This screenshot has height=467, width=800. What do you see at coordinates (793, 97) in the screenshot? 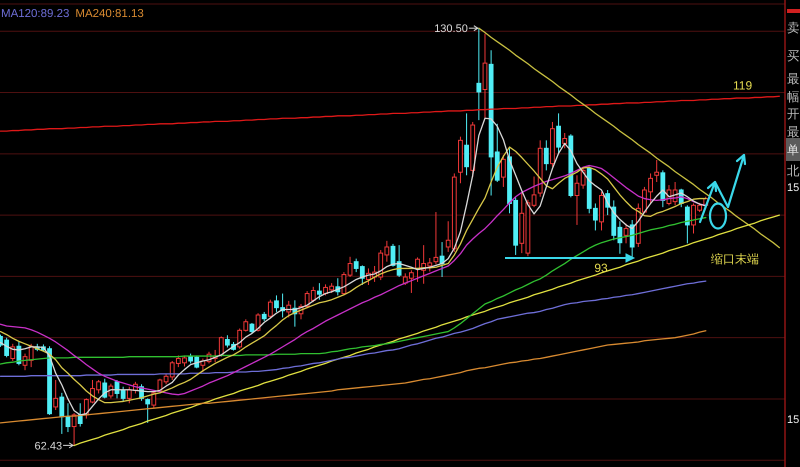
I see `annotation: 幅` at bounding box center [793, 97].